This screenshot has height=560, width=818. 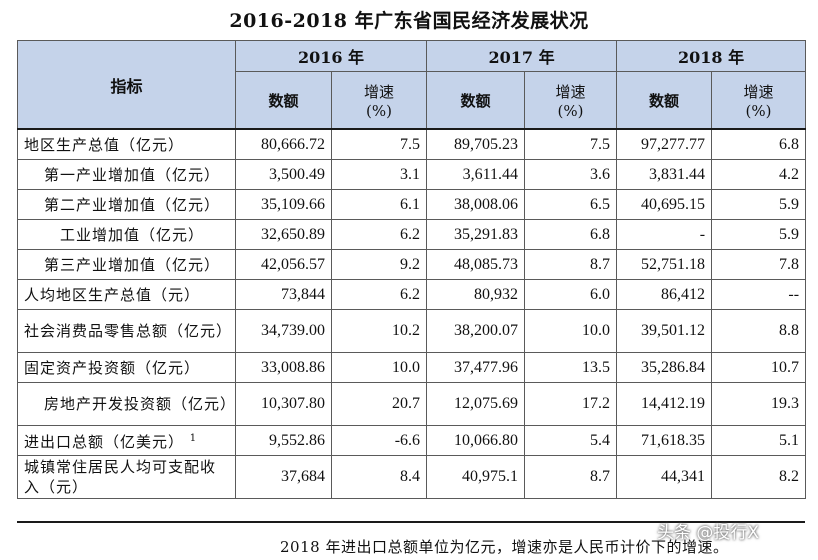 I want to click on amount-cell: 80,666.72, so click(x=283, y=144).